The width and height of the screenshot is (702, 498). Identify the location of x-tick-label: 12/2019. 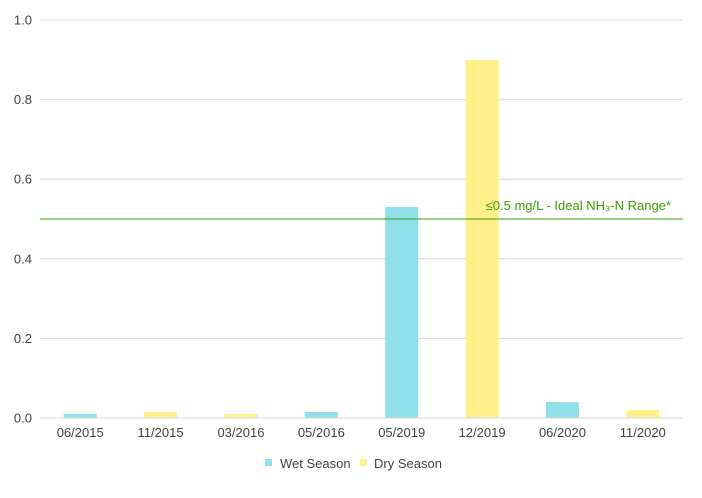
(482, 432).